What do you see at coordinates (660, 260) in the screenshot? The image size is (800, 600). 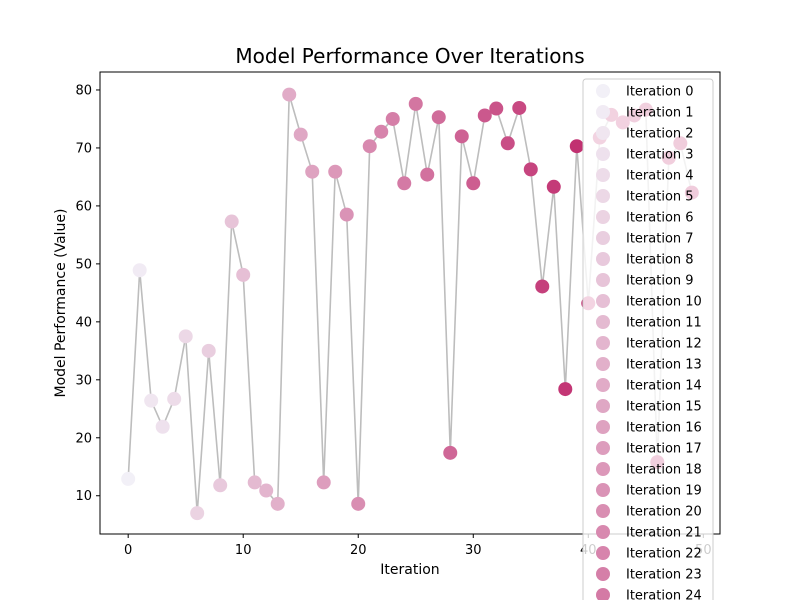 I see `legend-label: Iteration 8` at bounding box center [660, 260].